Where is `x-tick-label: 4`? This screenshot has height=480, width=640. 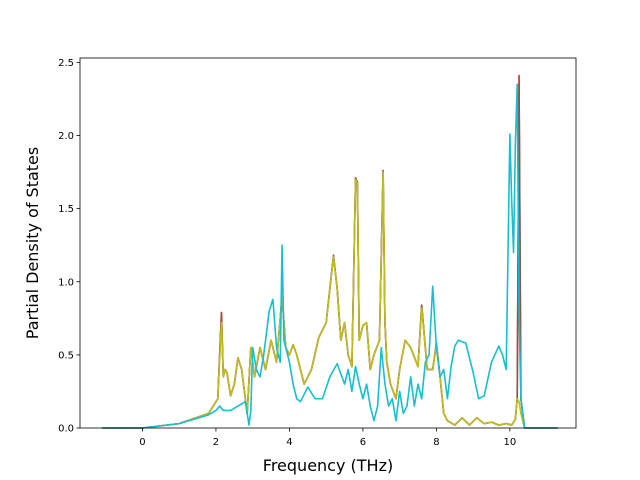 x-tick-label: 4 is located at coordinates (289, 442).